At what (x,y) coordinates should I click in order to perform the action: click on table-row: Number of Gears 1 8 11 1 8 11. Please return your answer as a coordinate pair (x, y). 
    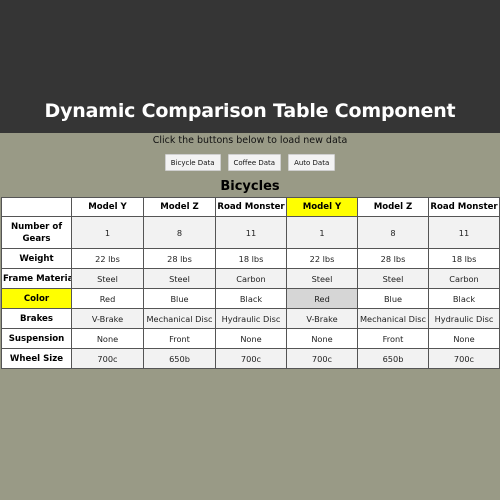
    Looking at the image, I should click on (250, 232).